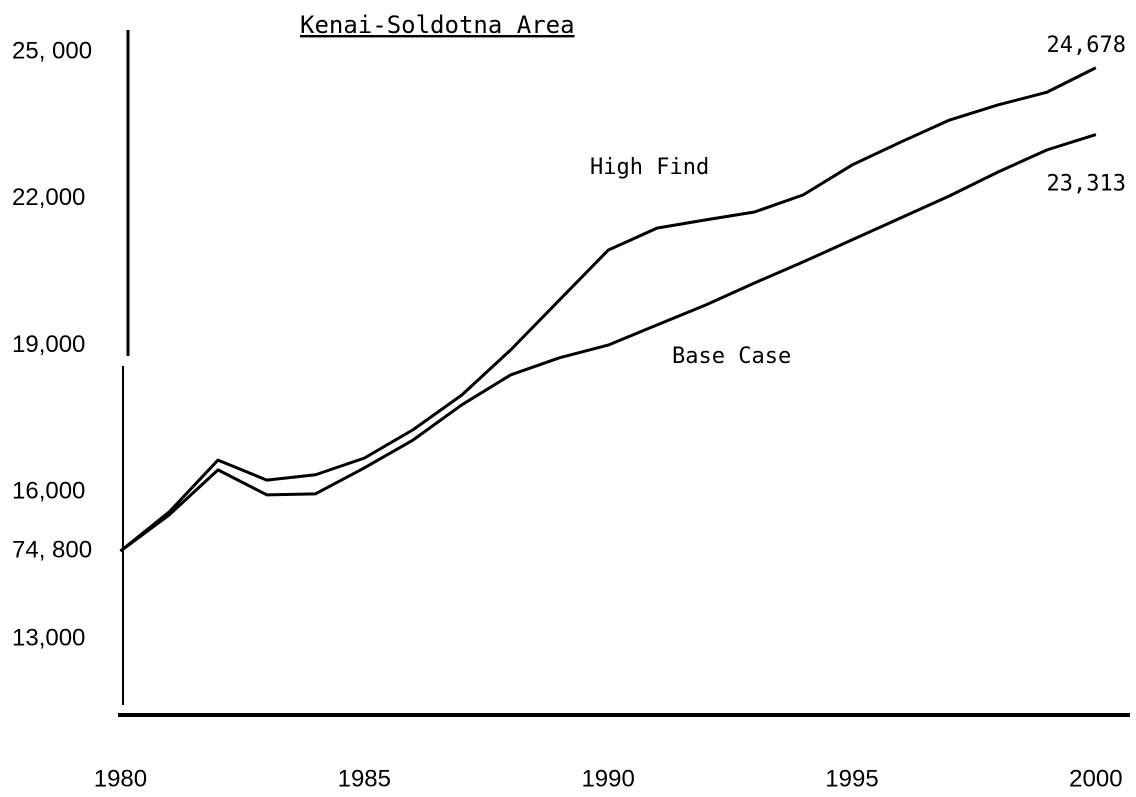 The height and width of the screenshot is (797, 1136). I want to click on y-tick-label: 19,000, so click(48, 344).